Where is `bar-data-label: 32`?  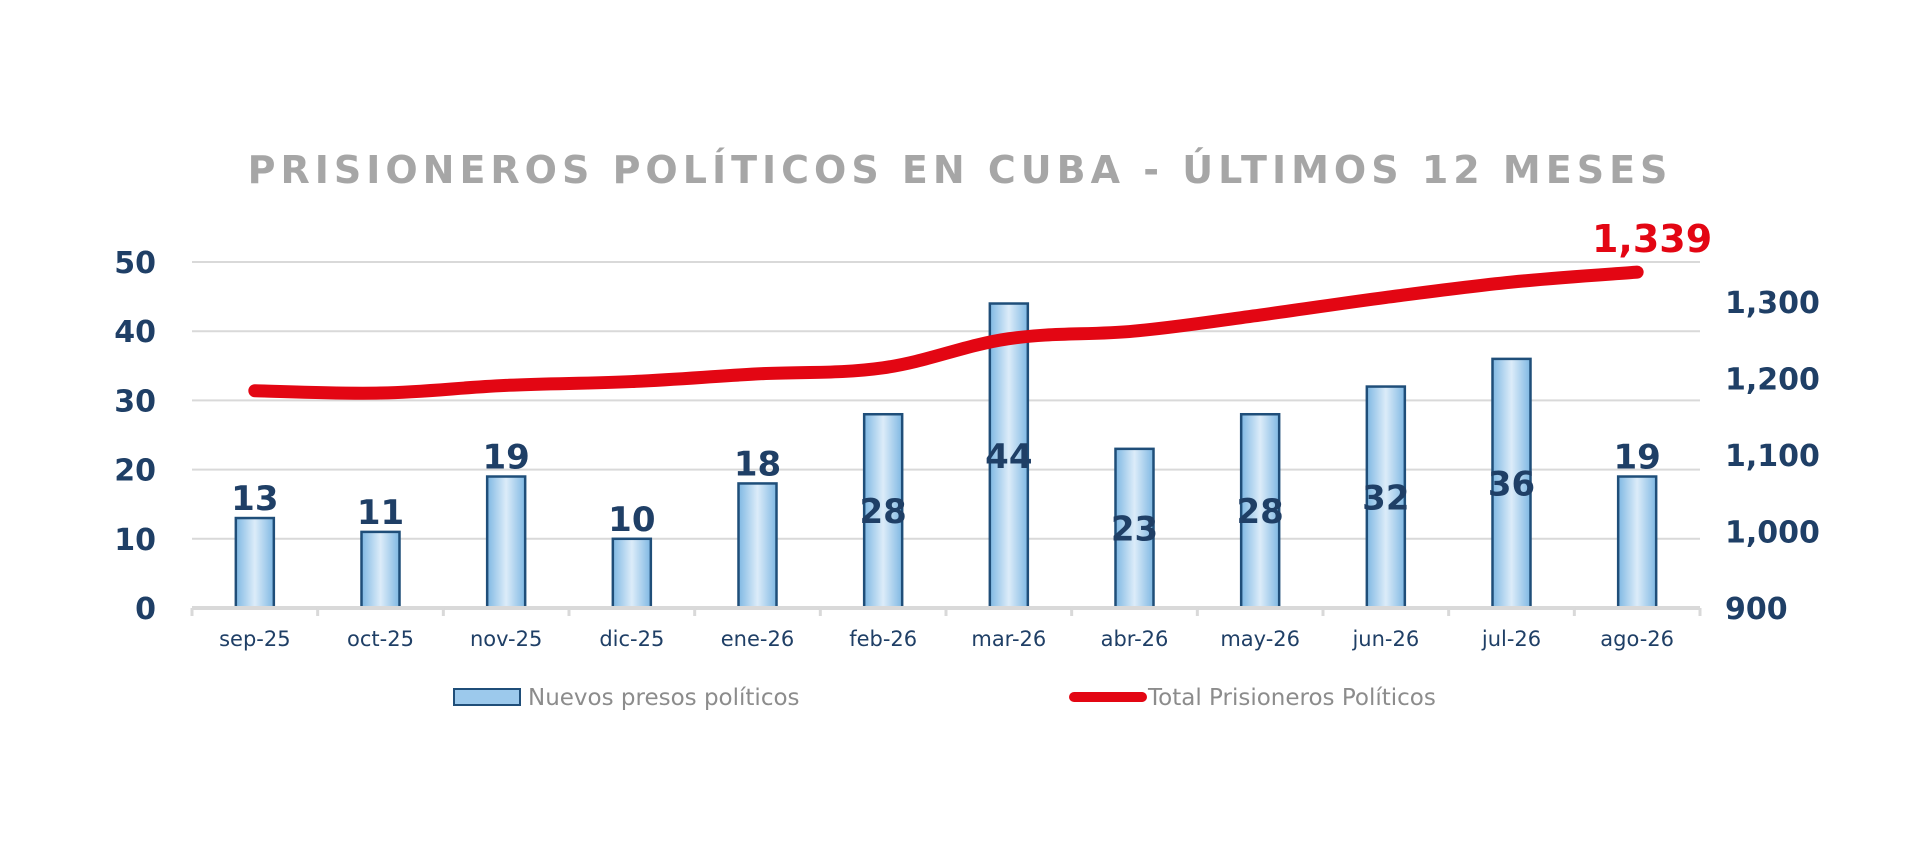 bar-data-label: 32 is located at coordinates (1385, 498).